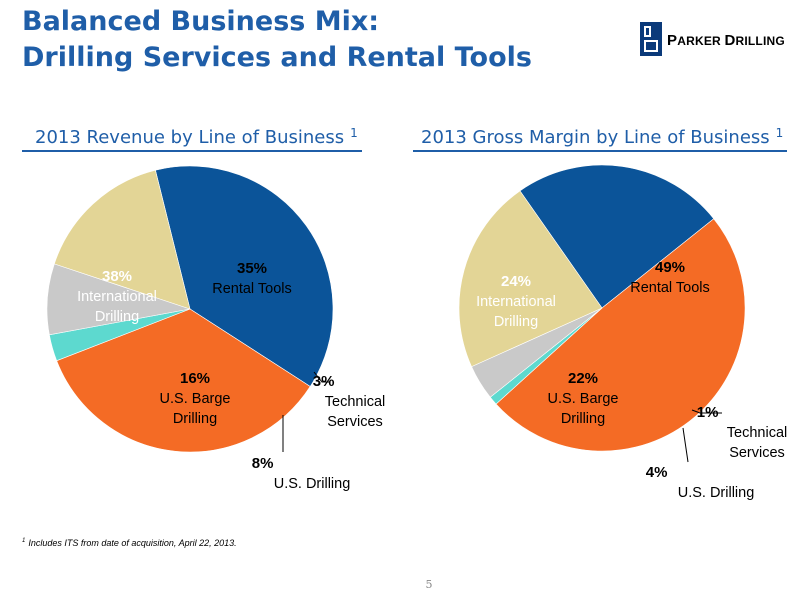 The width and height of the screenshot is (800, 600). I want to click on margin-value-us-barge-drilling: 22%, so click(583, 378).